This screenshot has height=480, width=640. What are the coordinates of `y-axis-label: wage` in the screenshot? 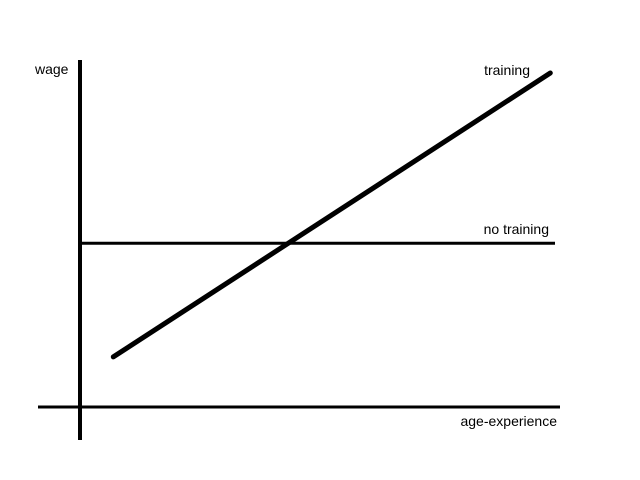 It's located at (51, 69).